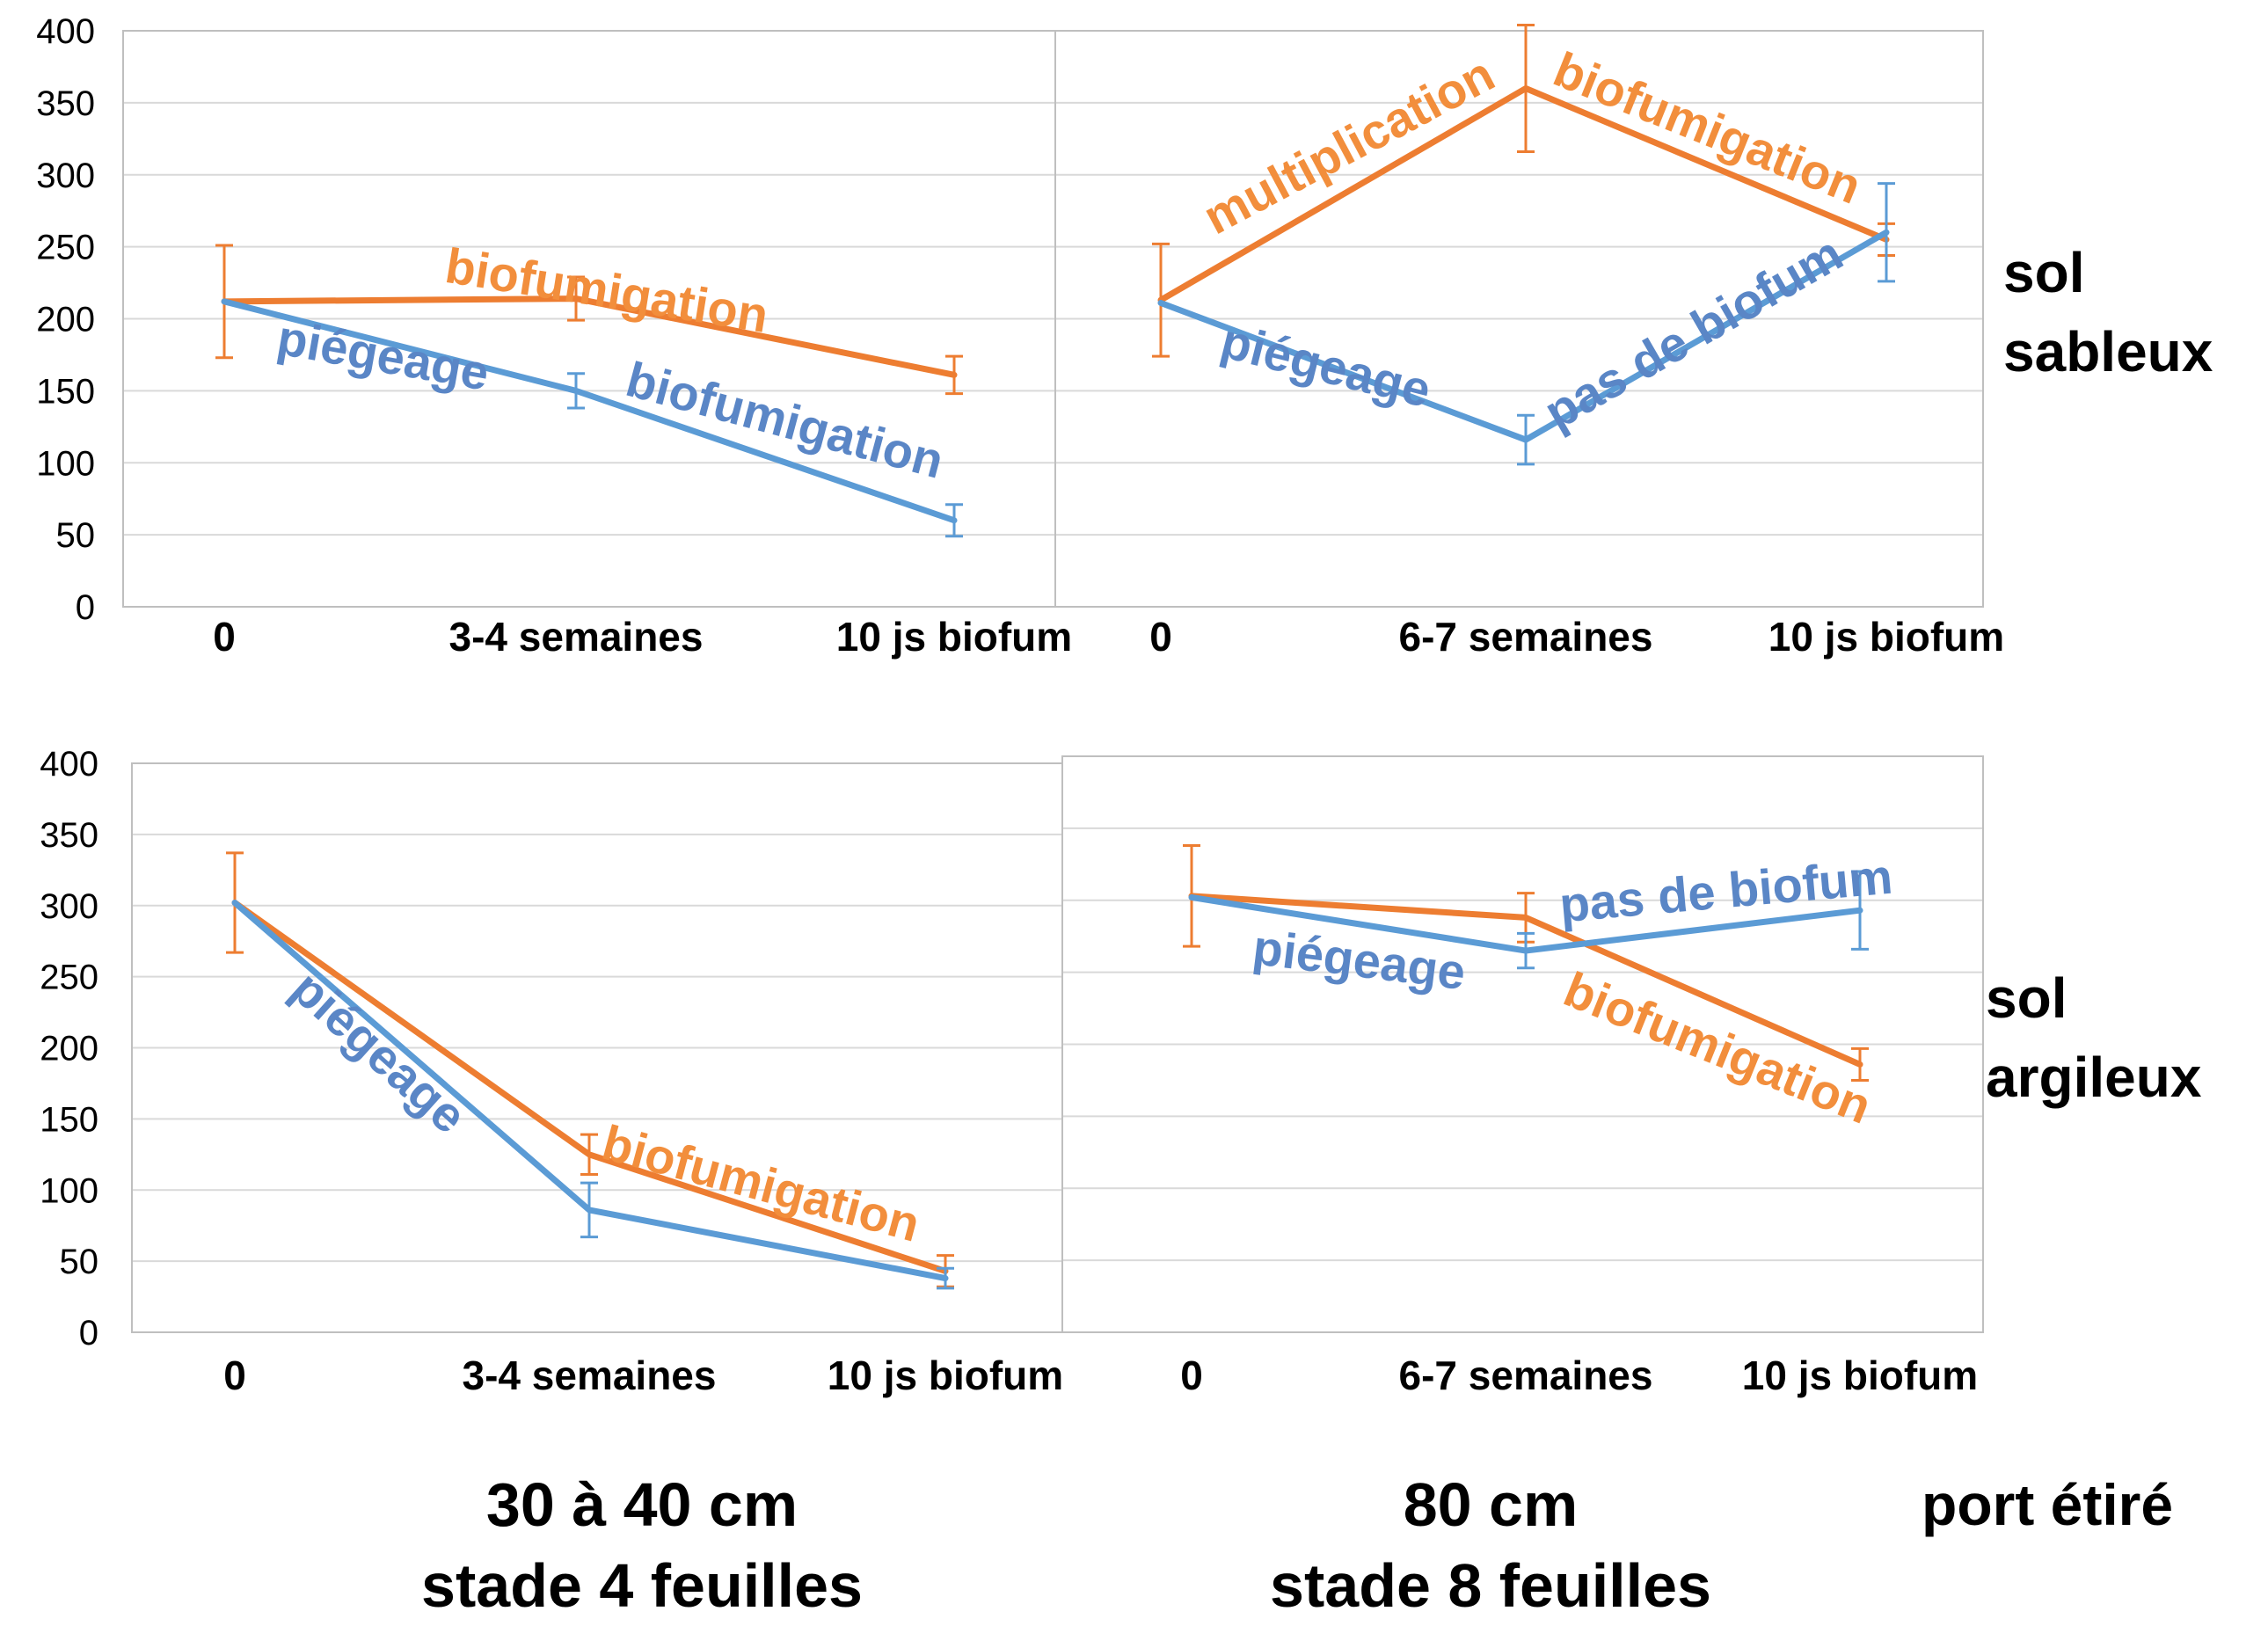 This screenshot has height=1626, width=2268. I want to click on column-label-left-line1: 30 à 40 cm, so click(642, 1504).